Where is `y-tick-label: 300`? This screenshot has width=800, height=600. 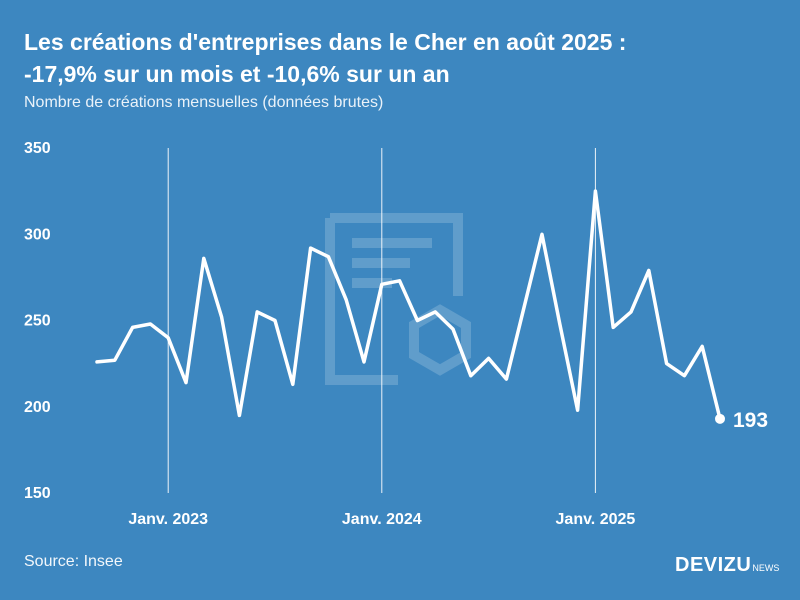
y-tick-label: 300 is located at coordinates (37, 234).